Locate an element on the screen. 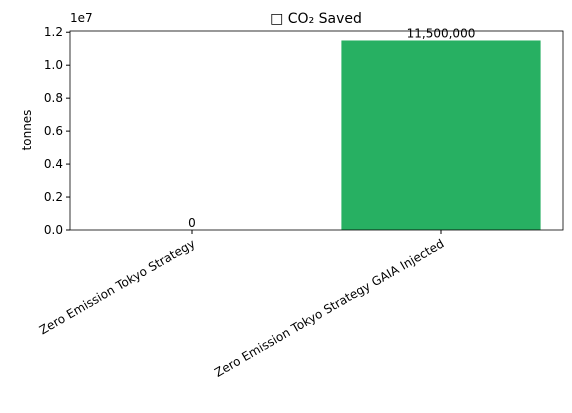 The height and width of the screenshot is (413, 572). y-tick-label: 1.2 is located at coordinates (53, 32).